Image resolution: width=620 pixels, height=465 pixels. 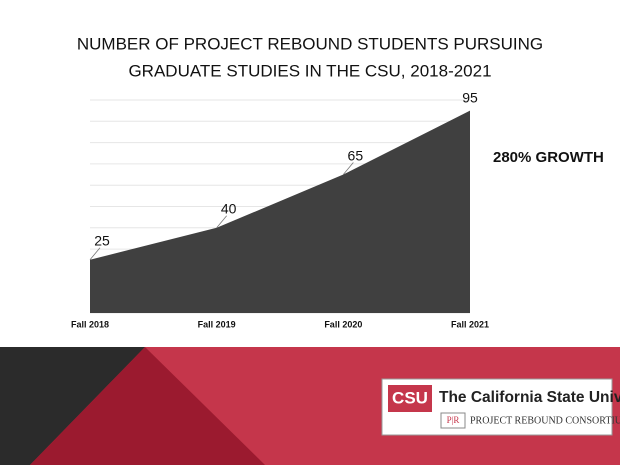 I want to click on x-tick-label: Fall 2019, so click(x=217, y=324).